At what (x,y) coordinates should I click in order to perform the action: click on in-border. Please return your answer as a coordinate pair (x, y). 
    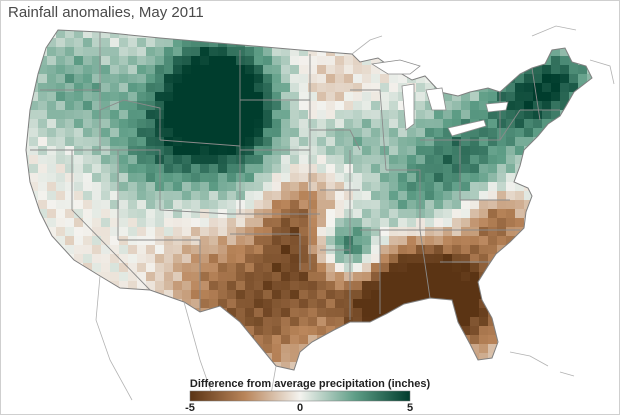
    Looking at the image, I should click on (403, 199).